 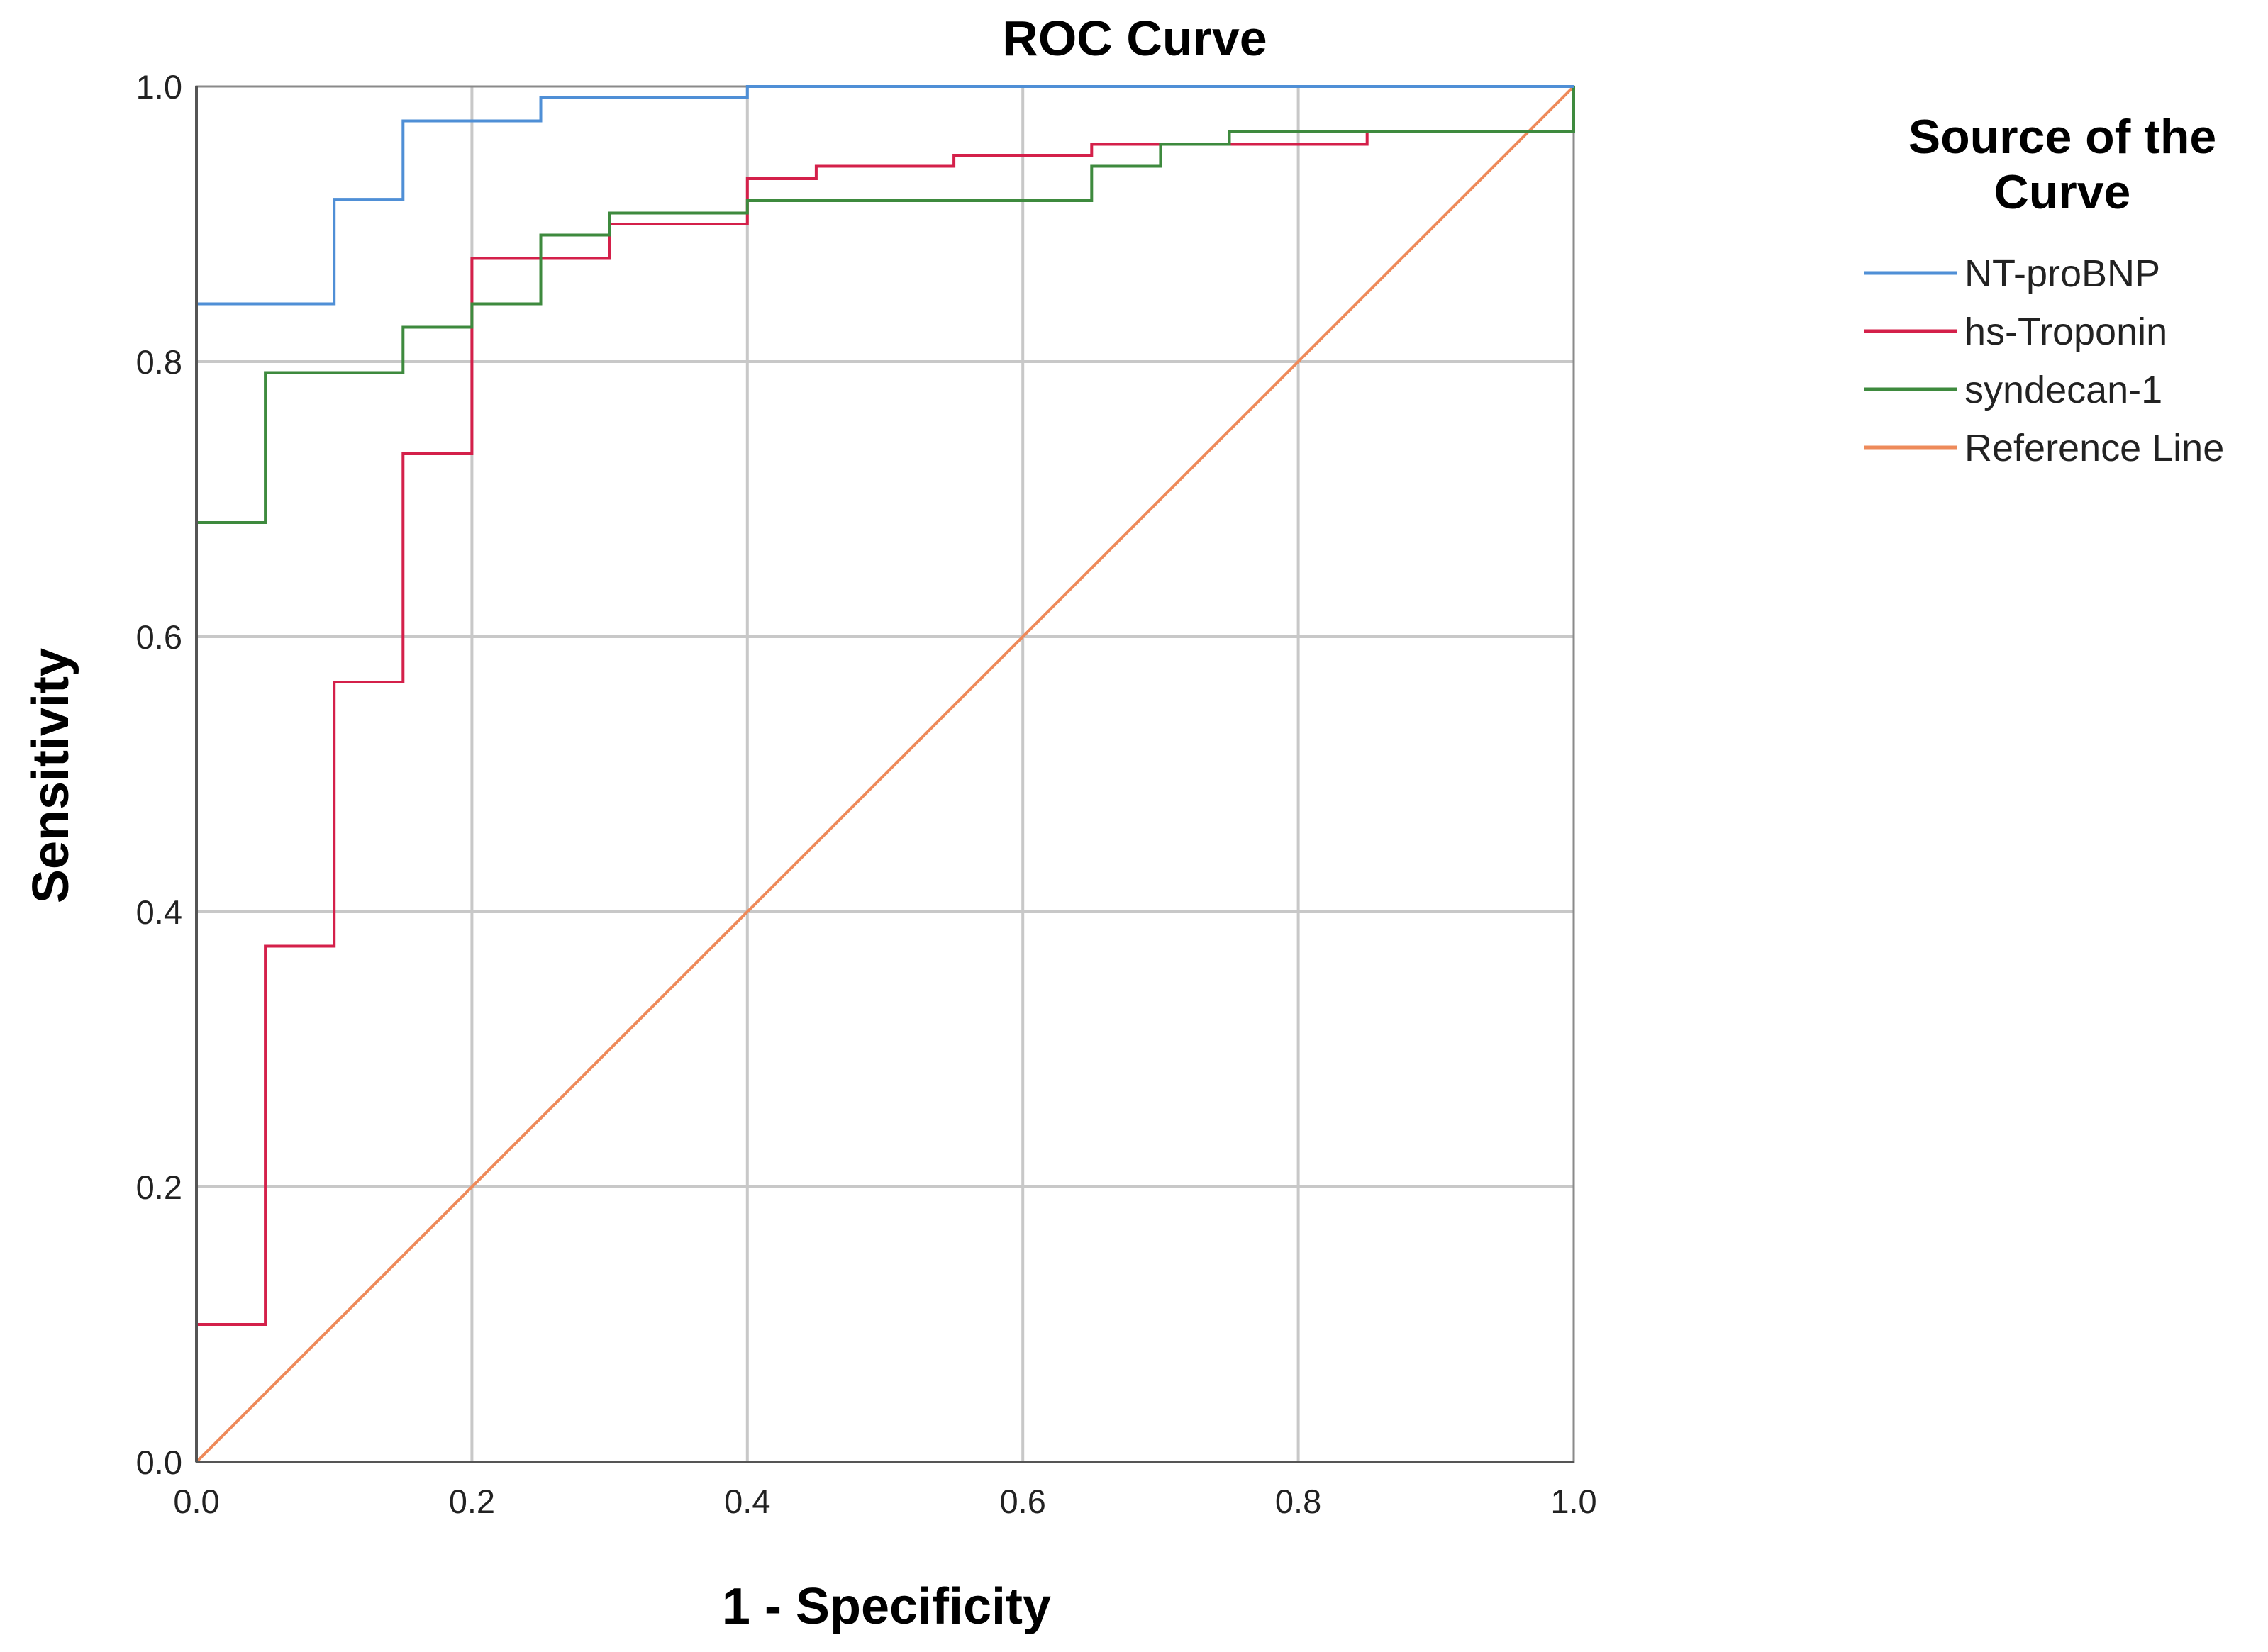 What do you see at coordinates (2094, 448) in the screenshot?
I see `legend-label: Reference Line` at bounding box center [2094, 448].